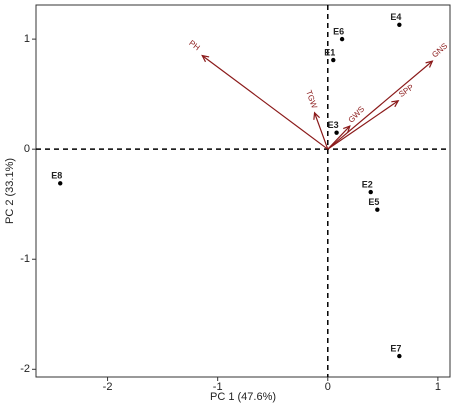 The image size is (459, 405). I want to click on x-tick-label: 1, so click(438, 387).